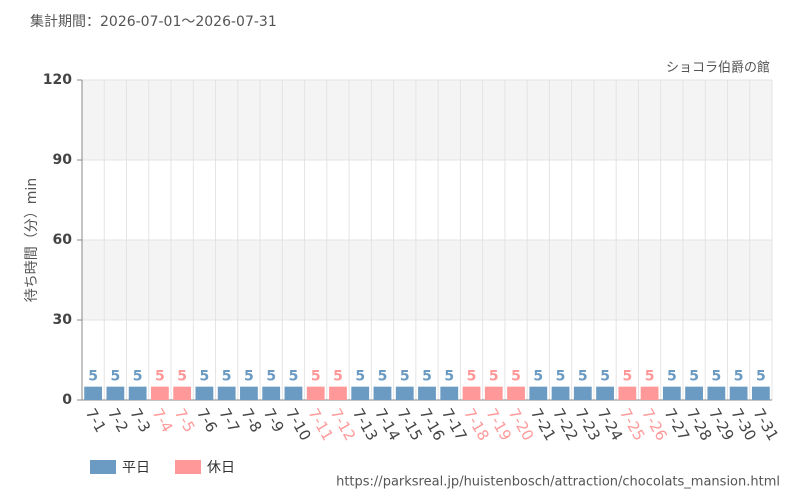 The width and height of the screenshot is (800, 500). I want to click on x-tick-label: 7-7, so click(229, 420).